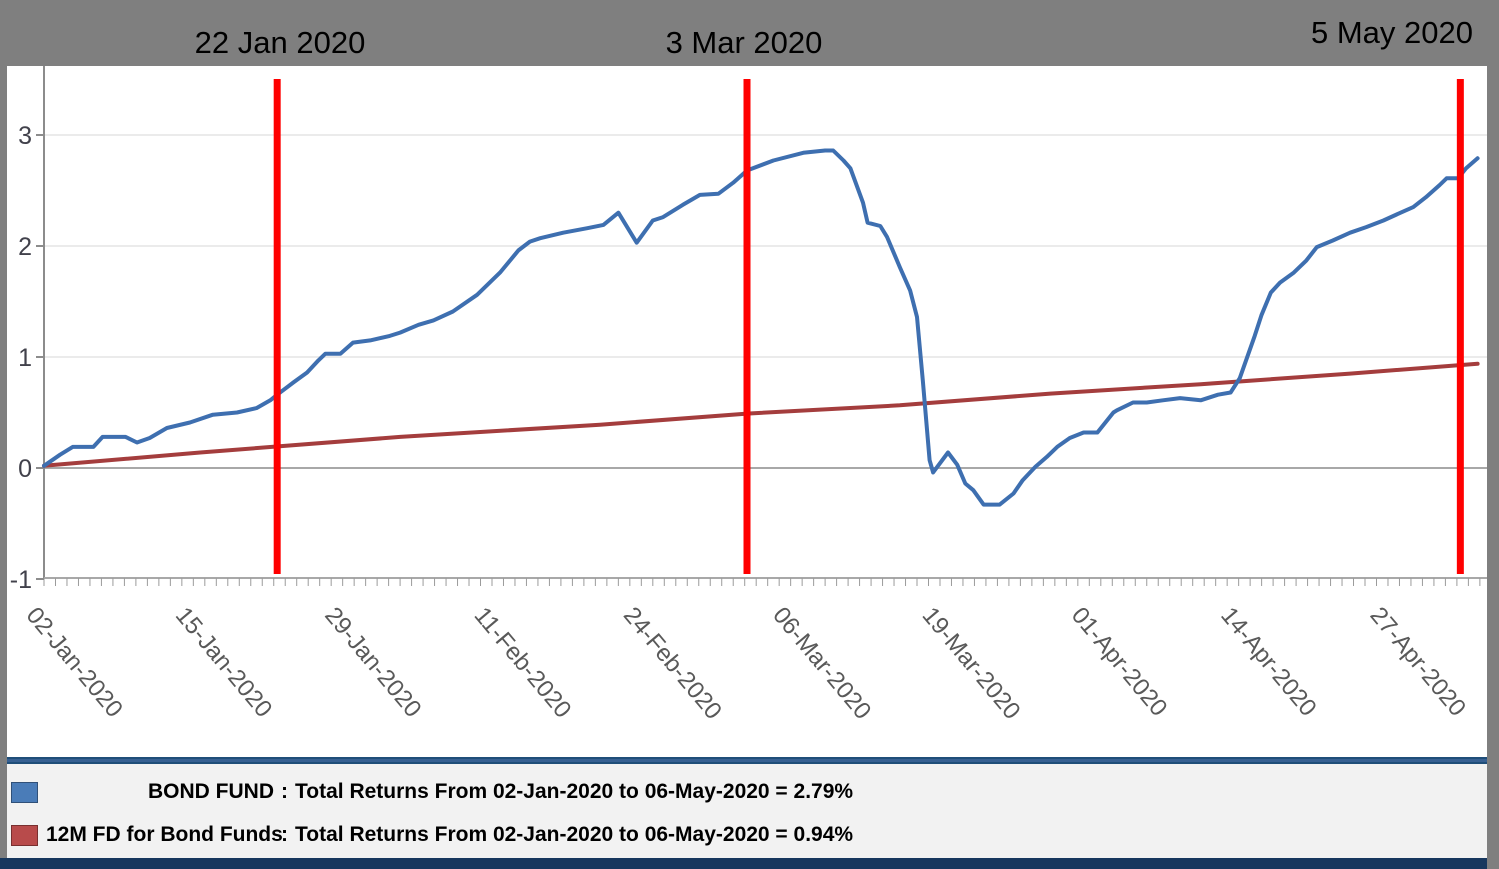  Describe the element at coordinates (280, 42) in the screenshot. I see `annotation-22-jan: 22 Jan 2020` at that location.